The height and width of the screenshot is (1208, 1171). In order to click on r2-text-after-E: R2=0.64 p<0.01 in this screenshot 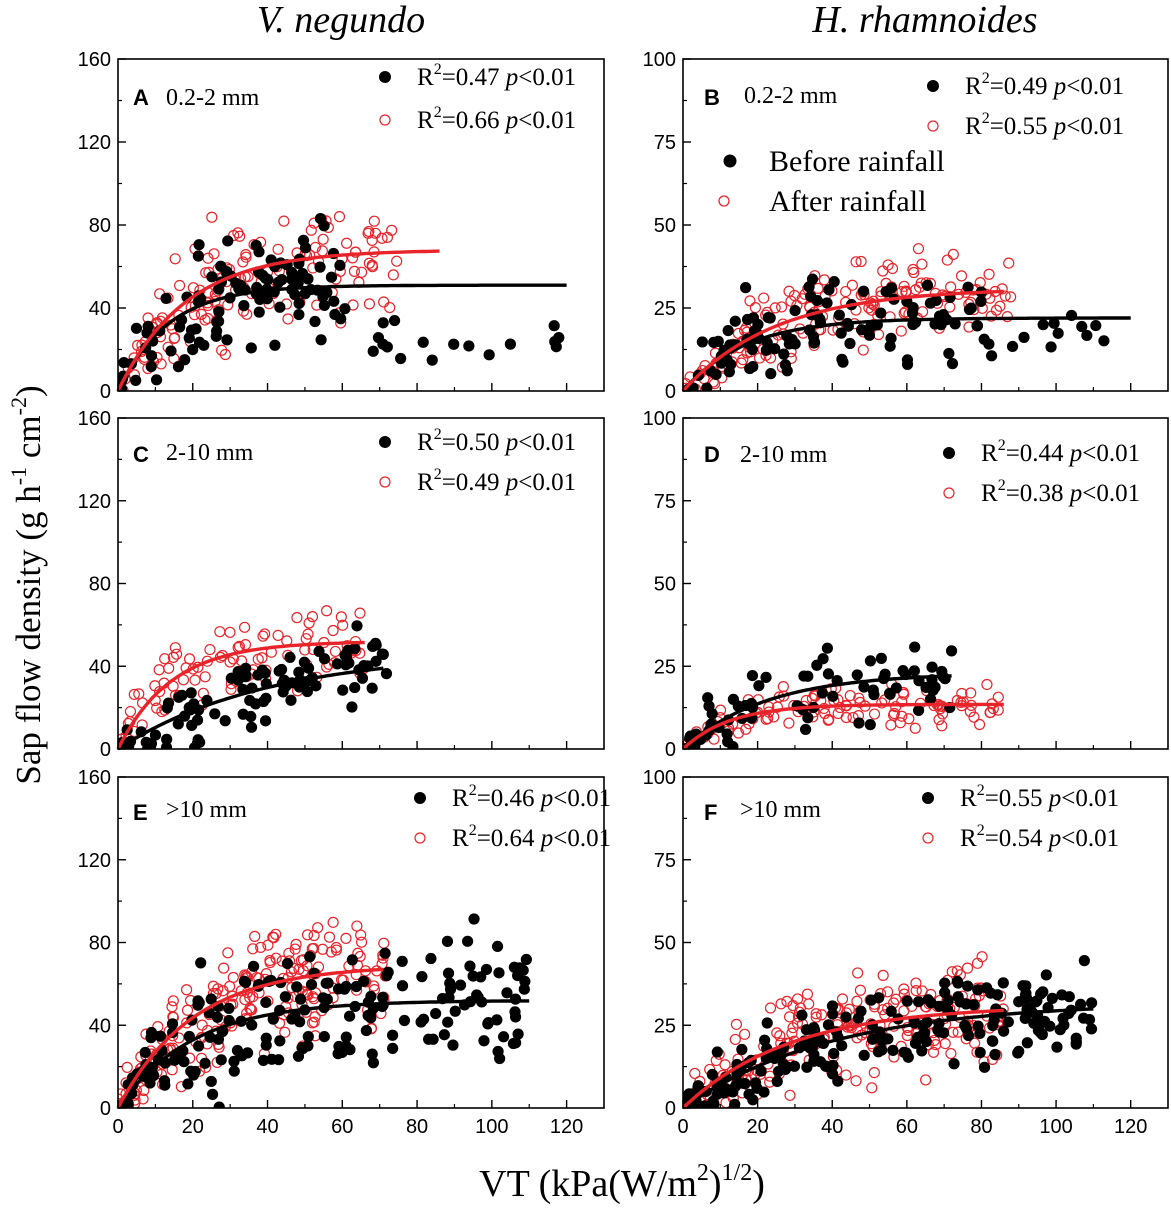, I will do `click(531, 837)`.